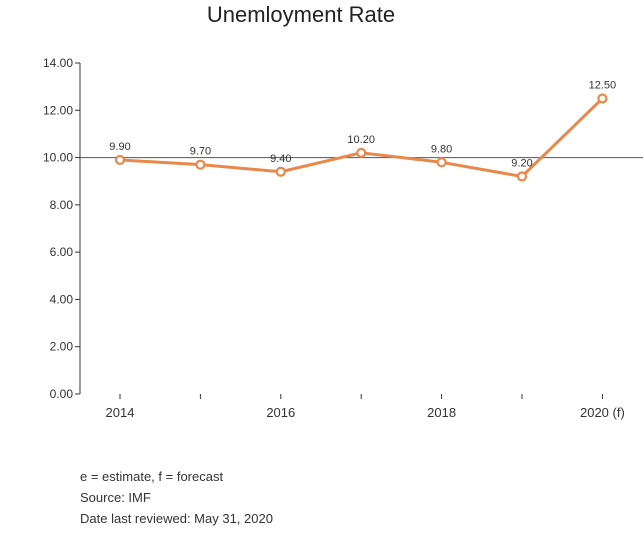  Describe the element at coordinates (120, 412) in the screenshot. I see `x-tick-label: 2014` at that location.